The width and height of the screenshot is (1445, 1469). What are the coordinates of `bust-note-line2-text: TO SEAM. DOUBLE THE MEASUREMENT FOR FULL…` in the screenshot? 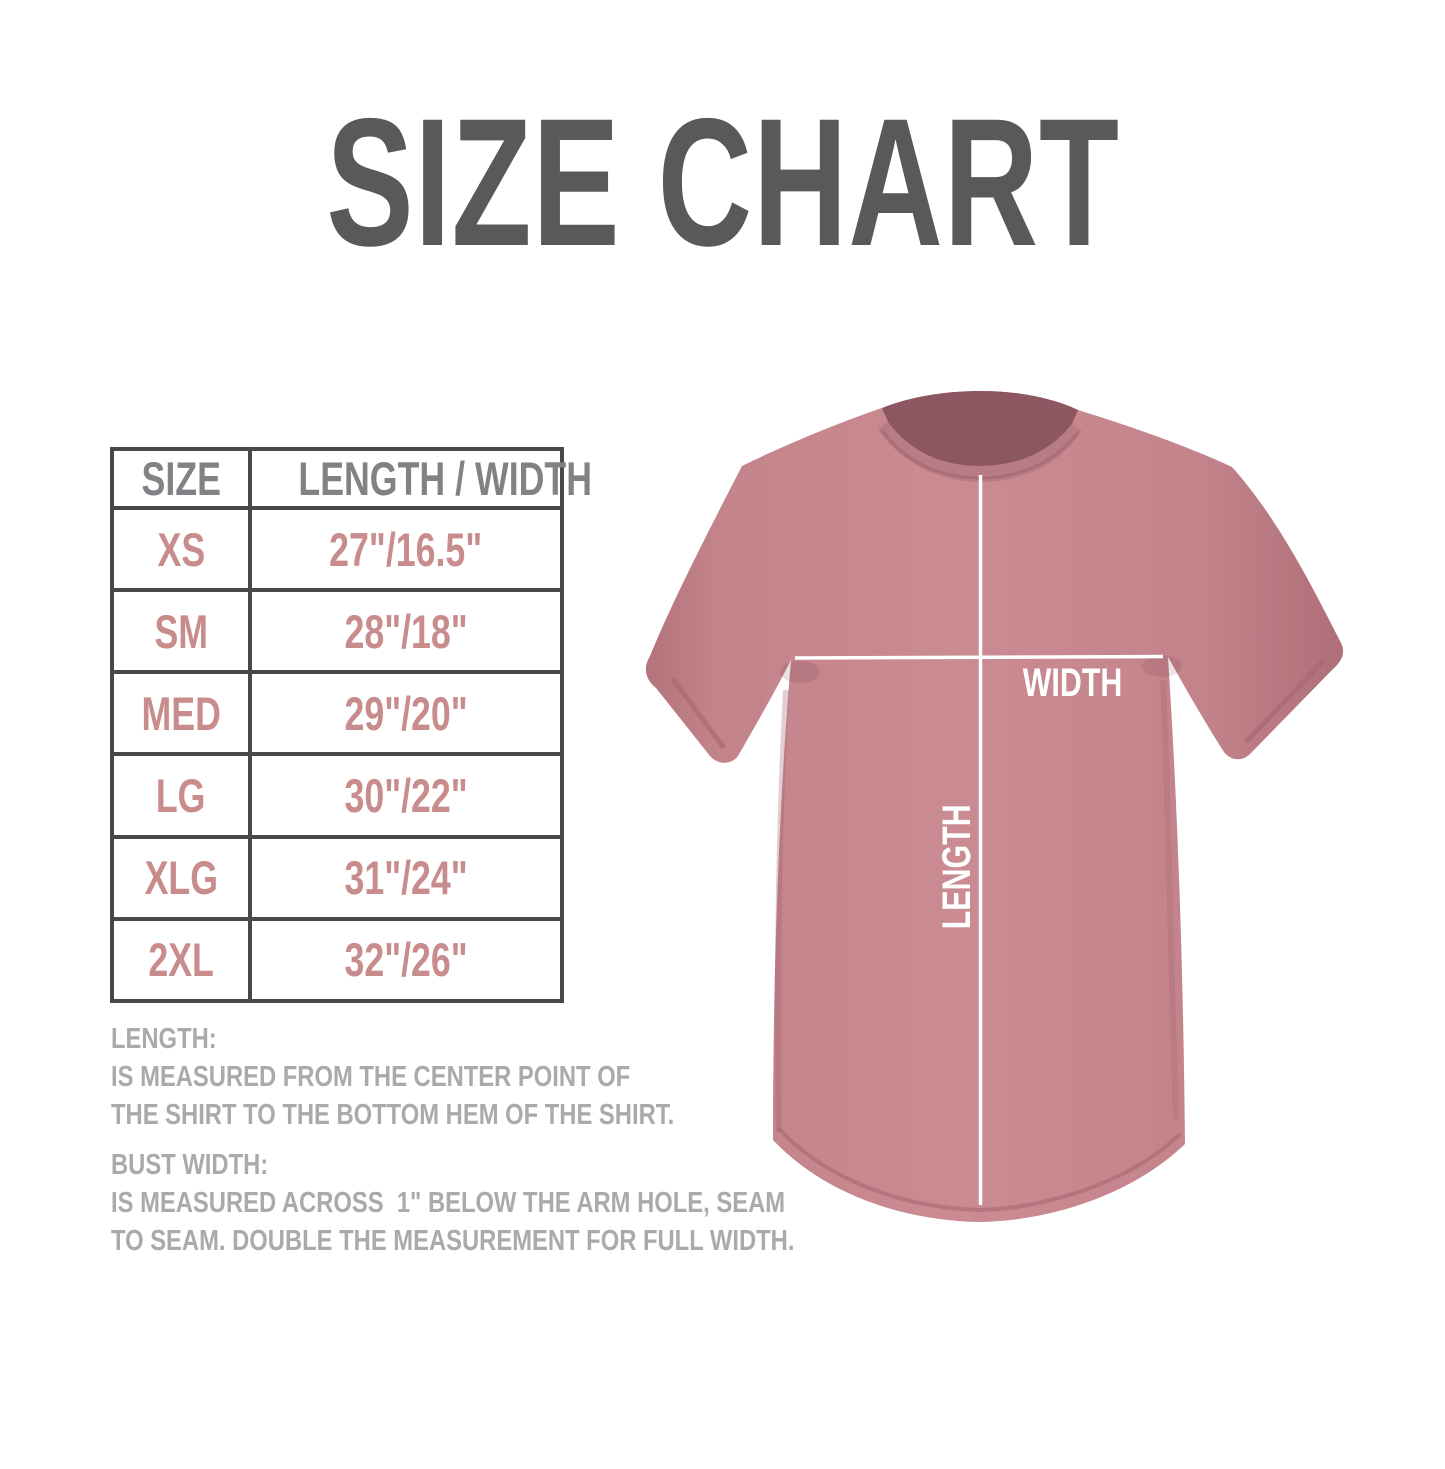 It's located at (453, 1241).